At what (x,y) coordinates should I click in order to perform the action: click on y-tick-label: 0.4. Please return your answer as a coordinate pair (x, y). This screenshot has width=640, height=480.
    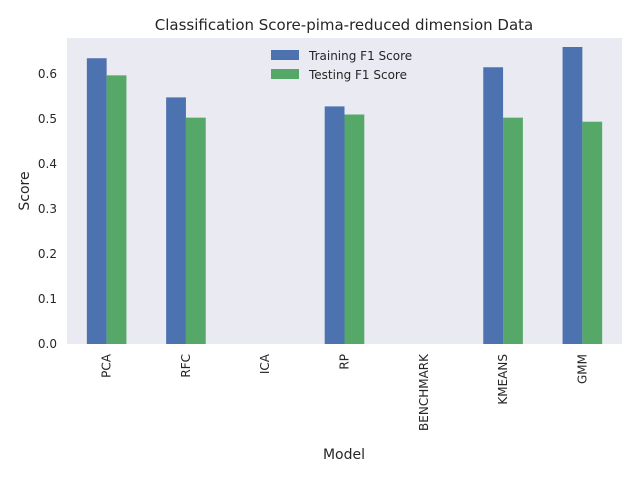
    Looking at the image, I should click on (47, 164).